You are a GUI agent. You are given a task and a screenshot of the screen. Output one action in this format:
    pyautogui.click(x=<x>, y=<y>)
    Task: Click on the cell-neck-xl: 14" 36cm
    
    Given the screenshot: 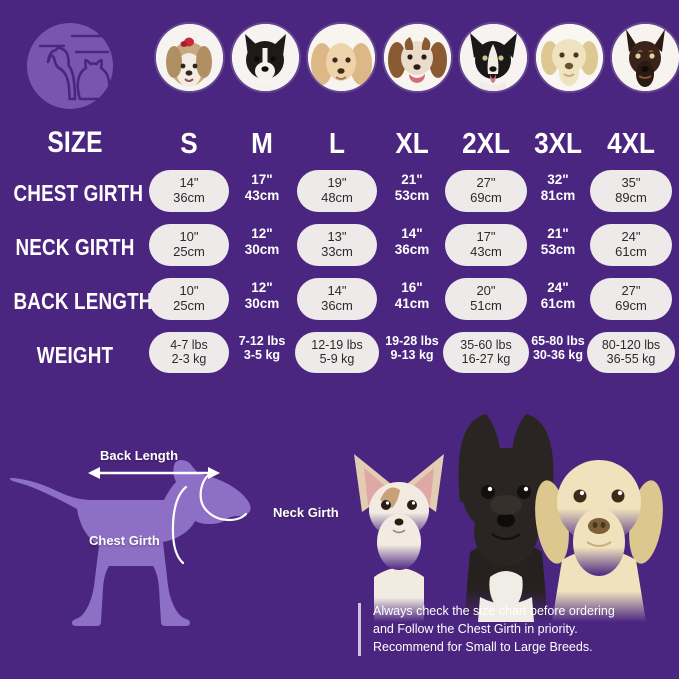 What is the action you would take?
    pyautogui.click(x=412, y=241)
    